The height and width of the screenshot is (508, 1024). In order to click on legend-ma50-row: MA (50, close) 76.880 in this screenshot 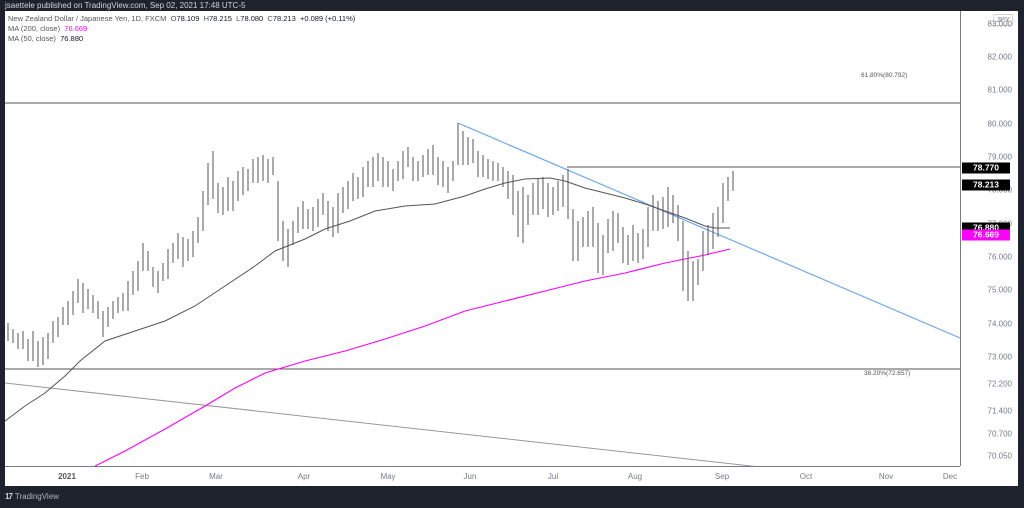, I will do `click(46, 38)`.